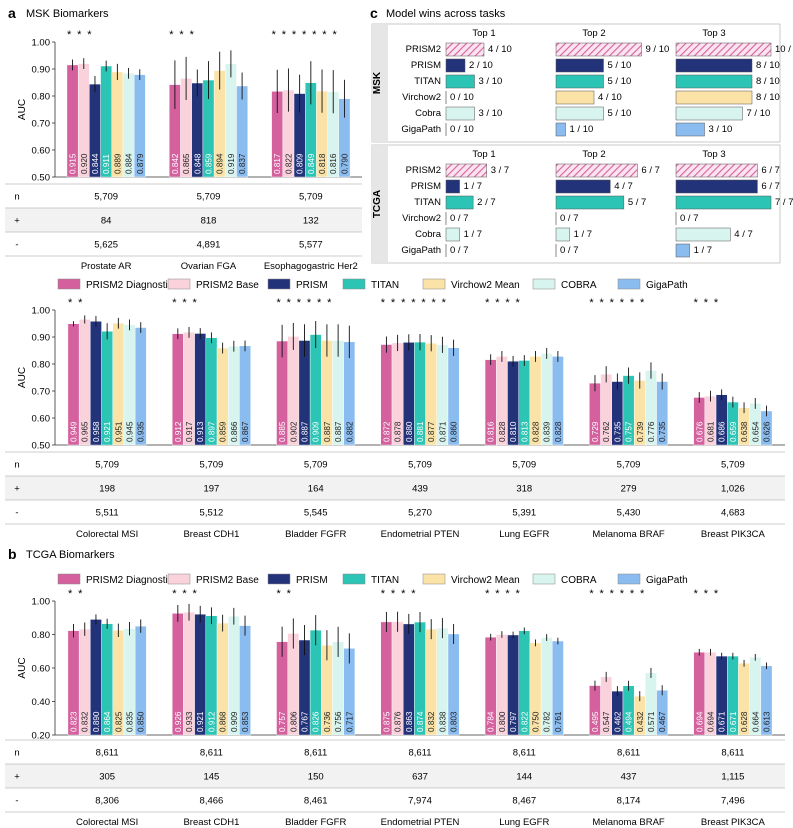 The width and height of the screenshot is (793, 828). What do you see at coordinates (85, 431) in the screenshot?
I see `value-label: 0.965` at bounding box center [85, 431].